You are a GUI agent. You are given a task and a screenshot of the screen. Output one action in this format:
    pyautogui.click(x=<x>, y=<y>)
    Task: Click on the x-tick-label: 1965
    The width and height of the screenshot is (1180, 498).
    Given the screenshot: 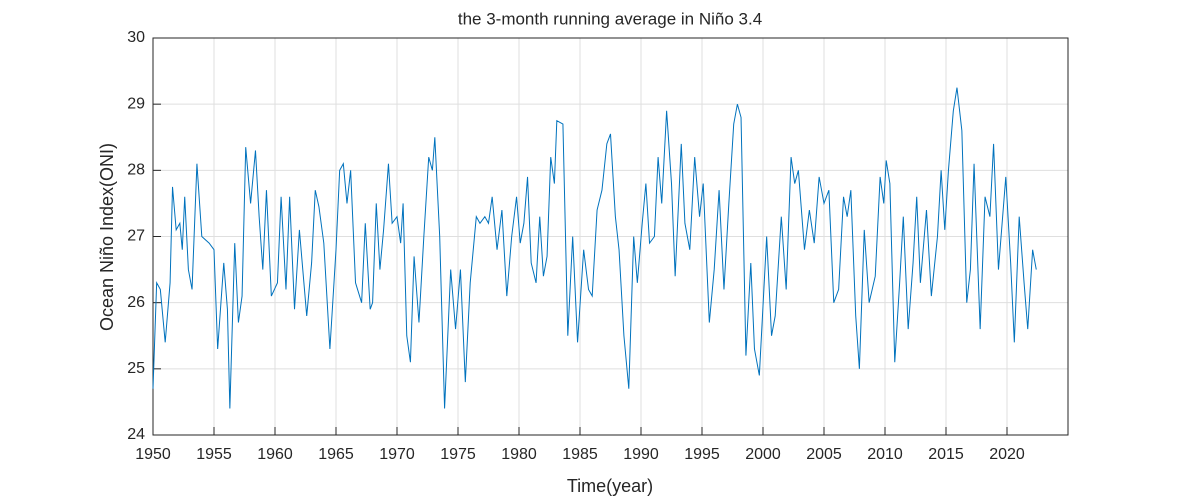 What is the action you would take?
    pyautogui.click(x=336, y=454)
    